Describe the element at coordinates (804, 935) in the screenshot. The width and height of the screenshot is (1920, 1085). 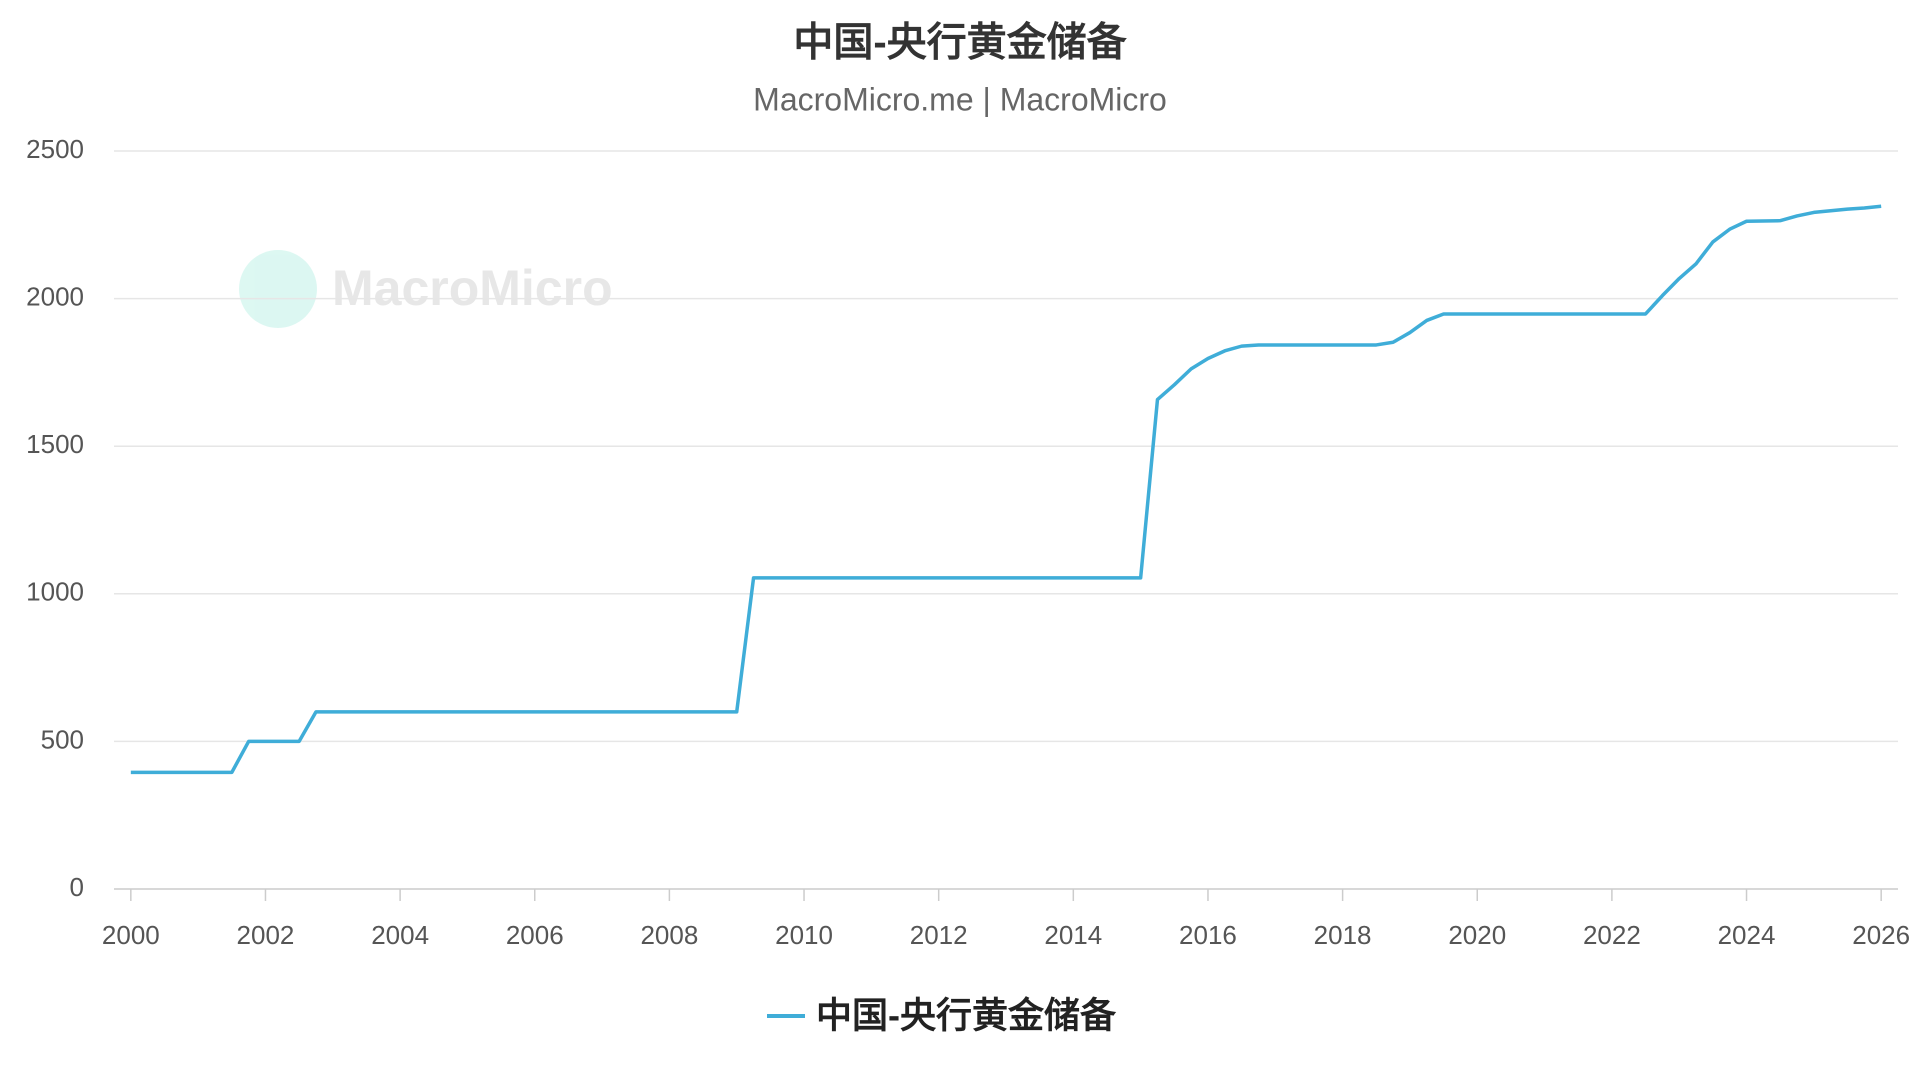
I see `x-tick-label: 2010` at that location.